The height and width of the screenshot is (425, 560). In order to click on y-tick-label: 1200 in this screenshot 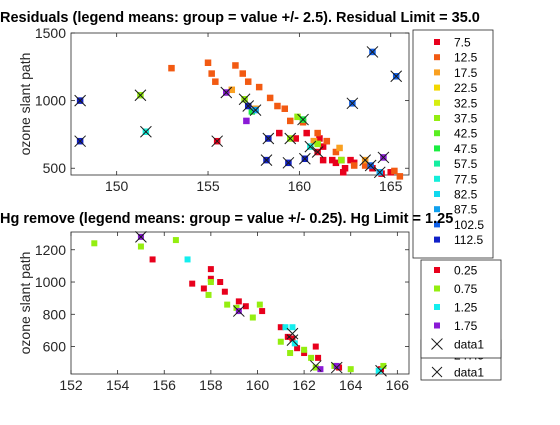, I will do `click(50, 250)`.